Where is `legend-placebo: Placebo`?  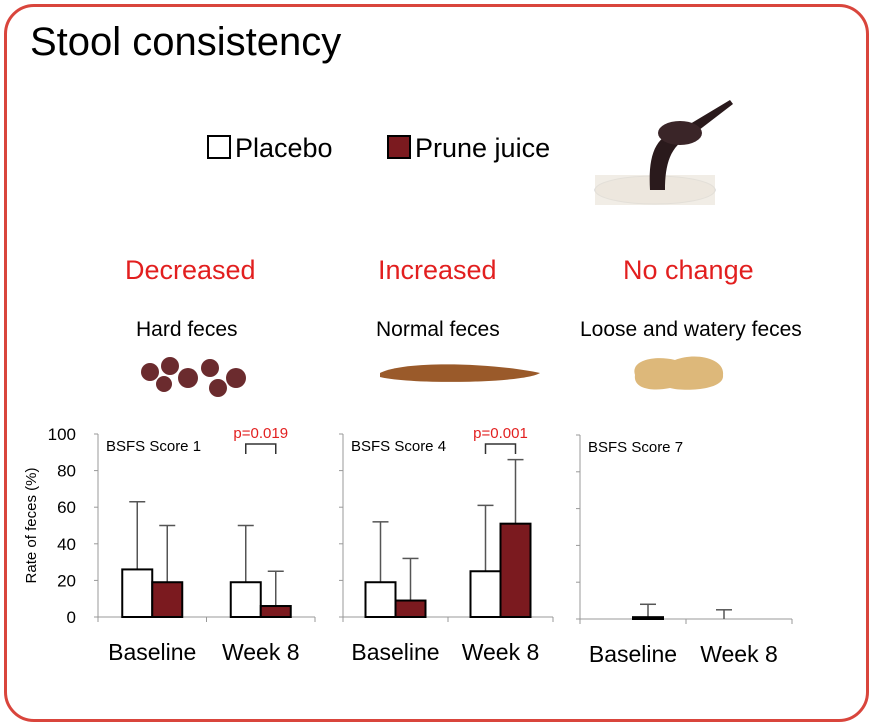
legend-placebo: Placebo is located at coordinates (270, 148).